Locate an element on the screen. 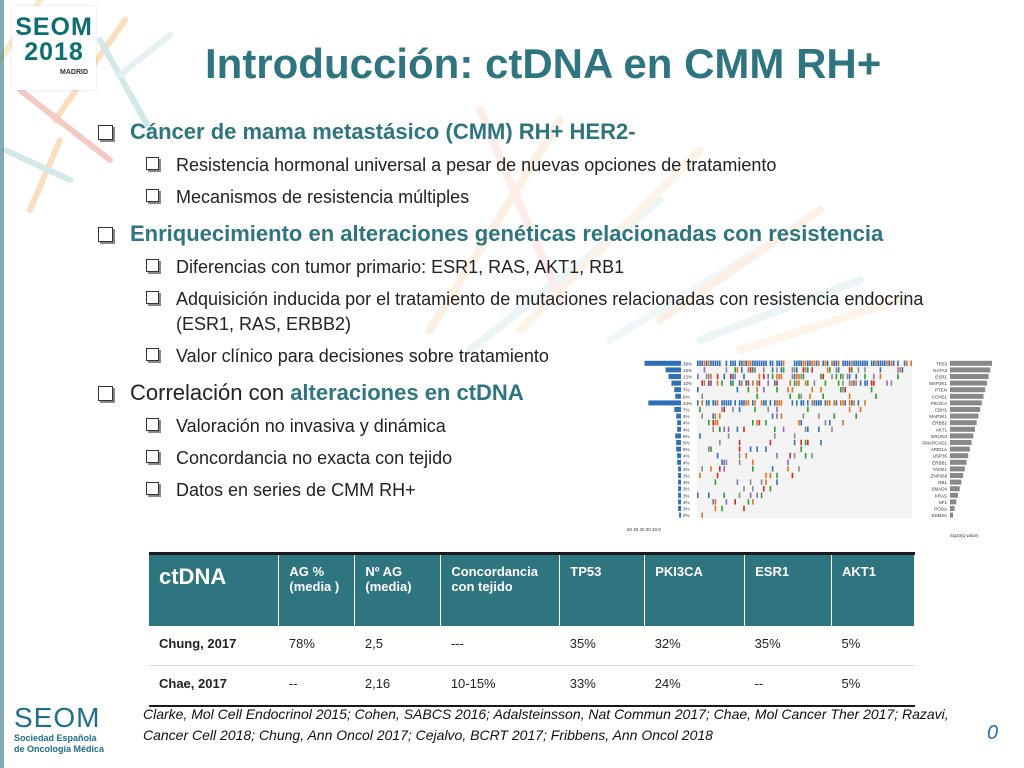  table-cell: 10-15% is located at coordinates (500, 686).